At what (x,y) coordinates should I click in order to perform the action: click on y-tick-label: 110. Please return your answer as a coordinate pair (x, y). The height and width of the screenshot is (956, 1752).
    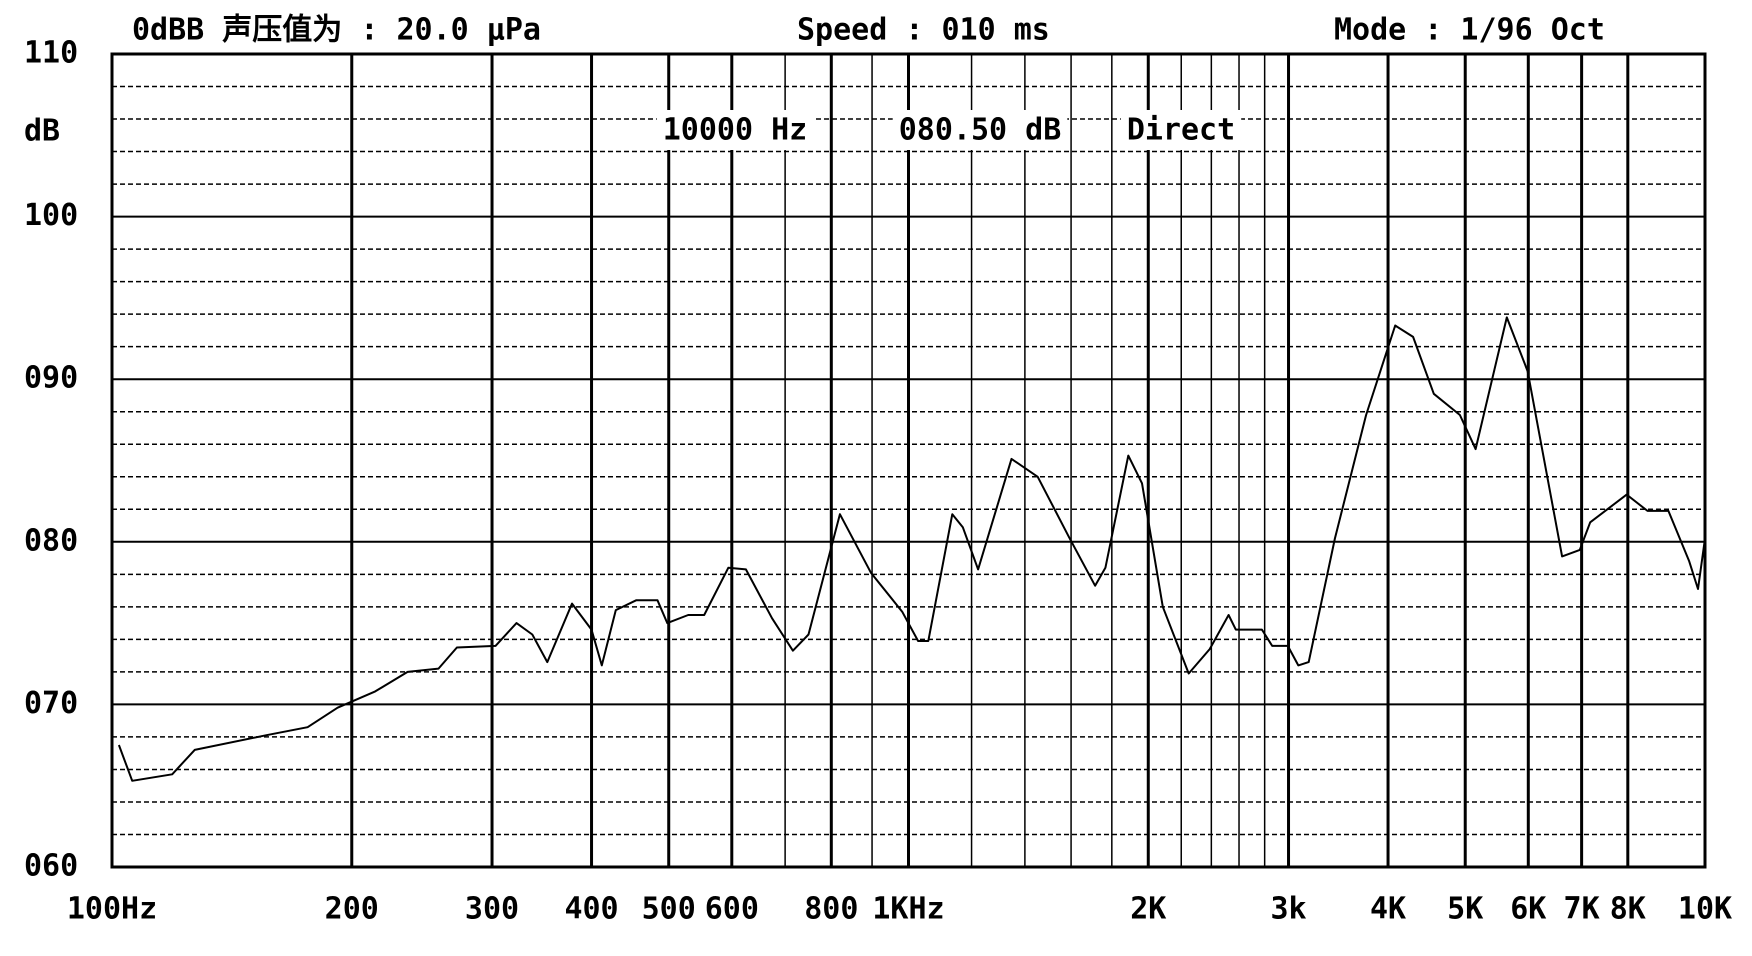
    Looking at the image, I should click on (51, 53).